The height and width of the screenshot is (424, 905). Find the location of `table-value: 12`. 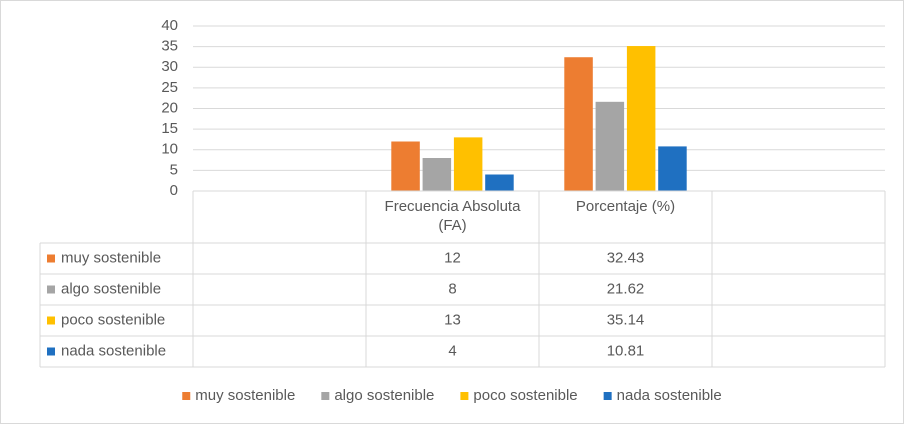

table-value: 12 is located at coordinates (452, 257).